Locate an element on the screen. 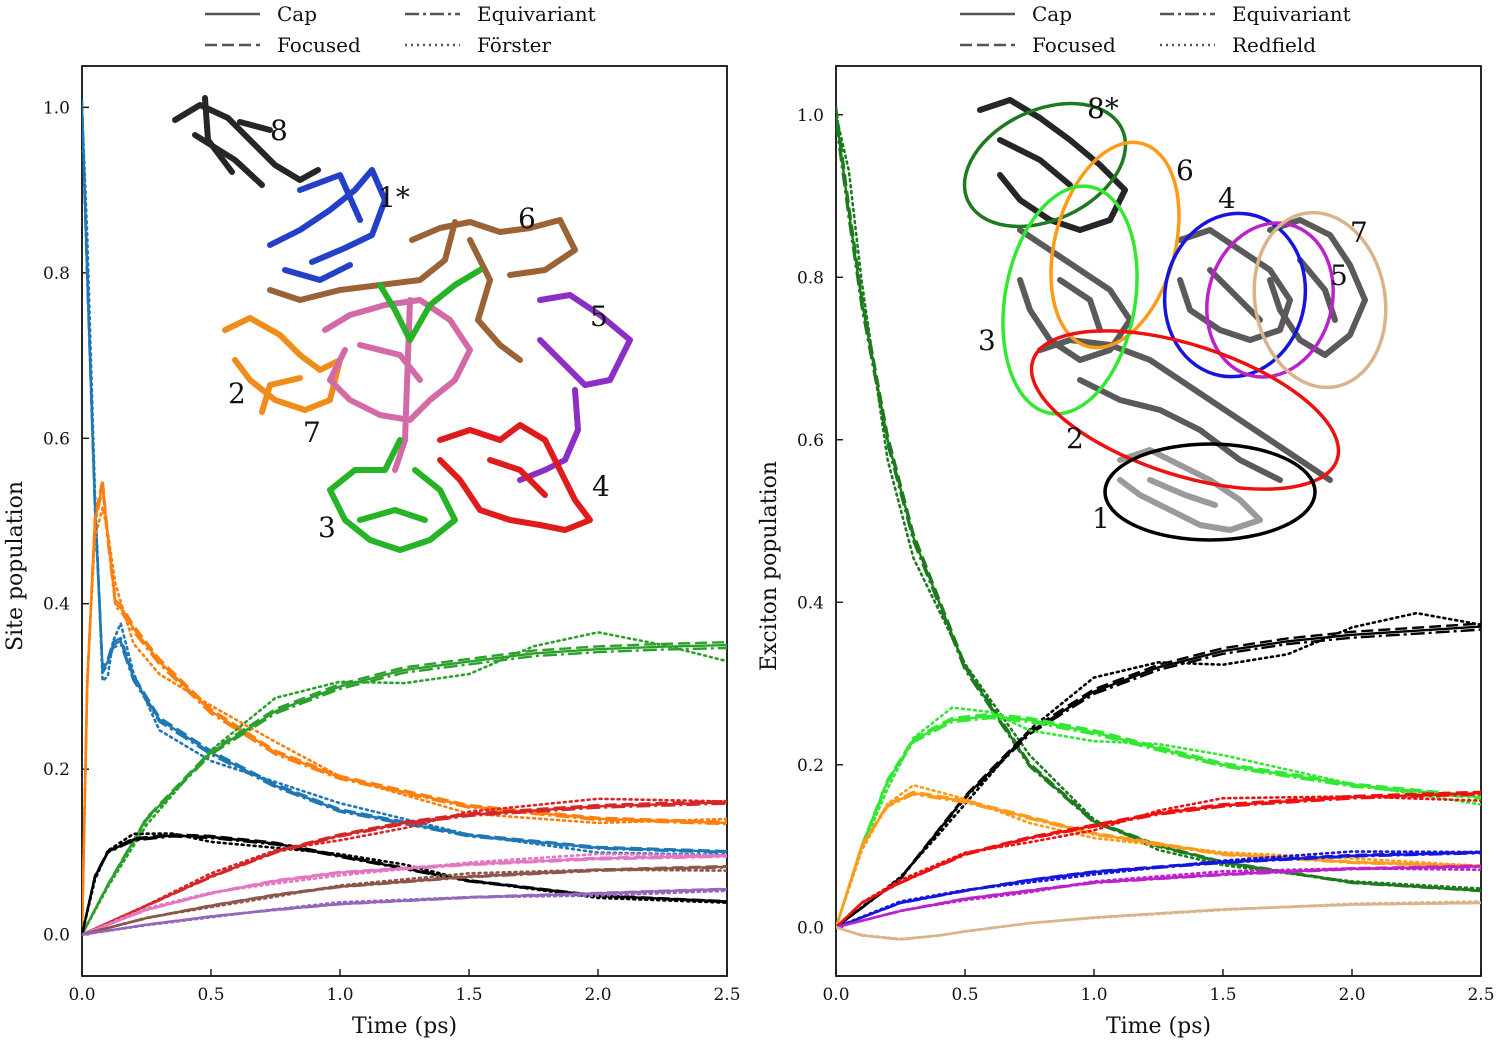 The image size is (1500, 1047). series-8-frster-line is located at coordinates (404, 912).